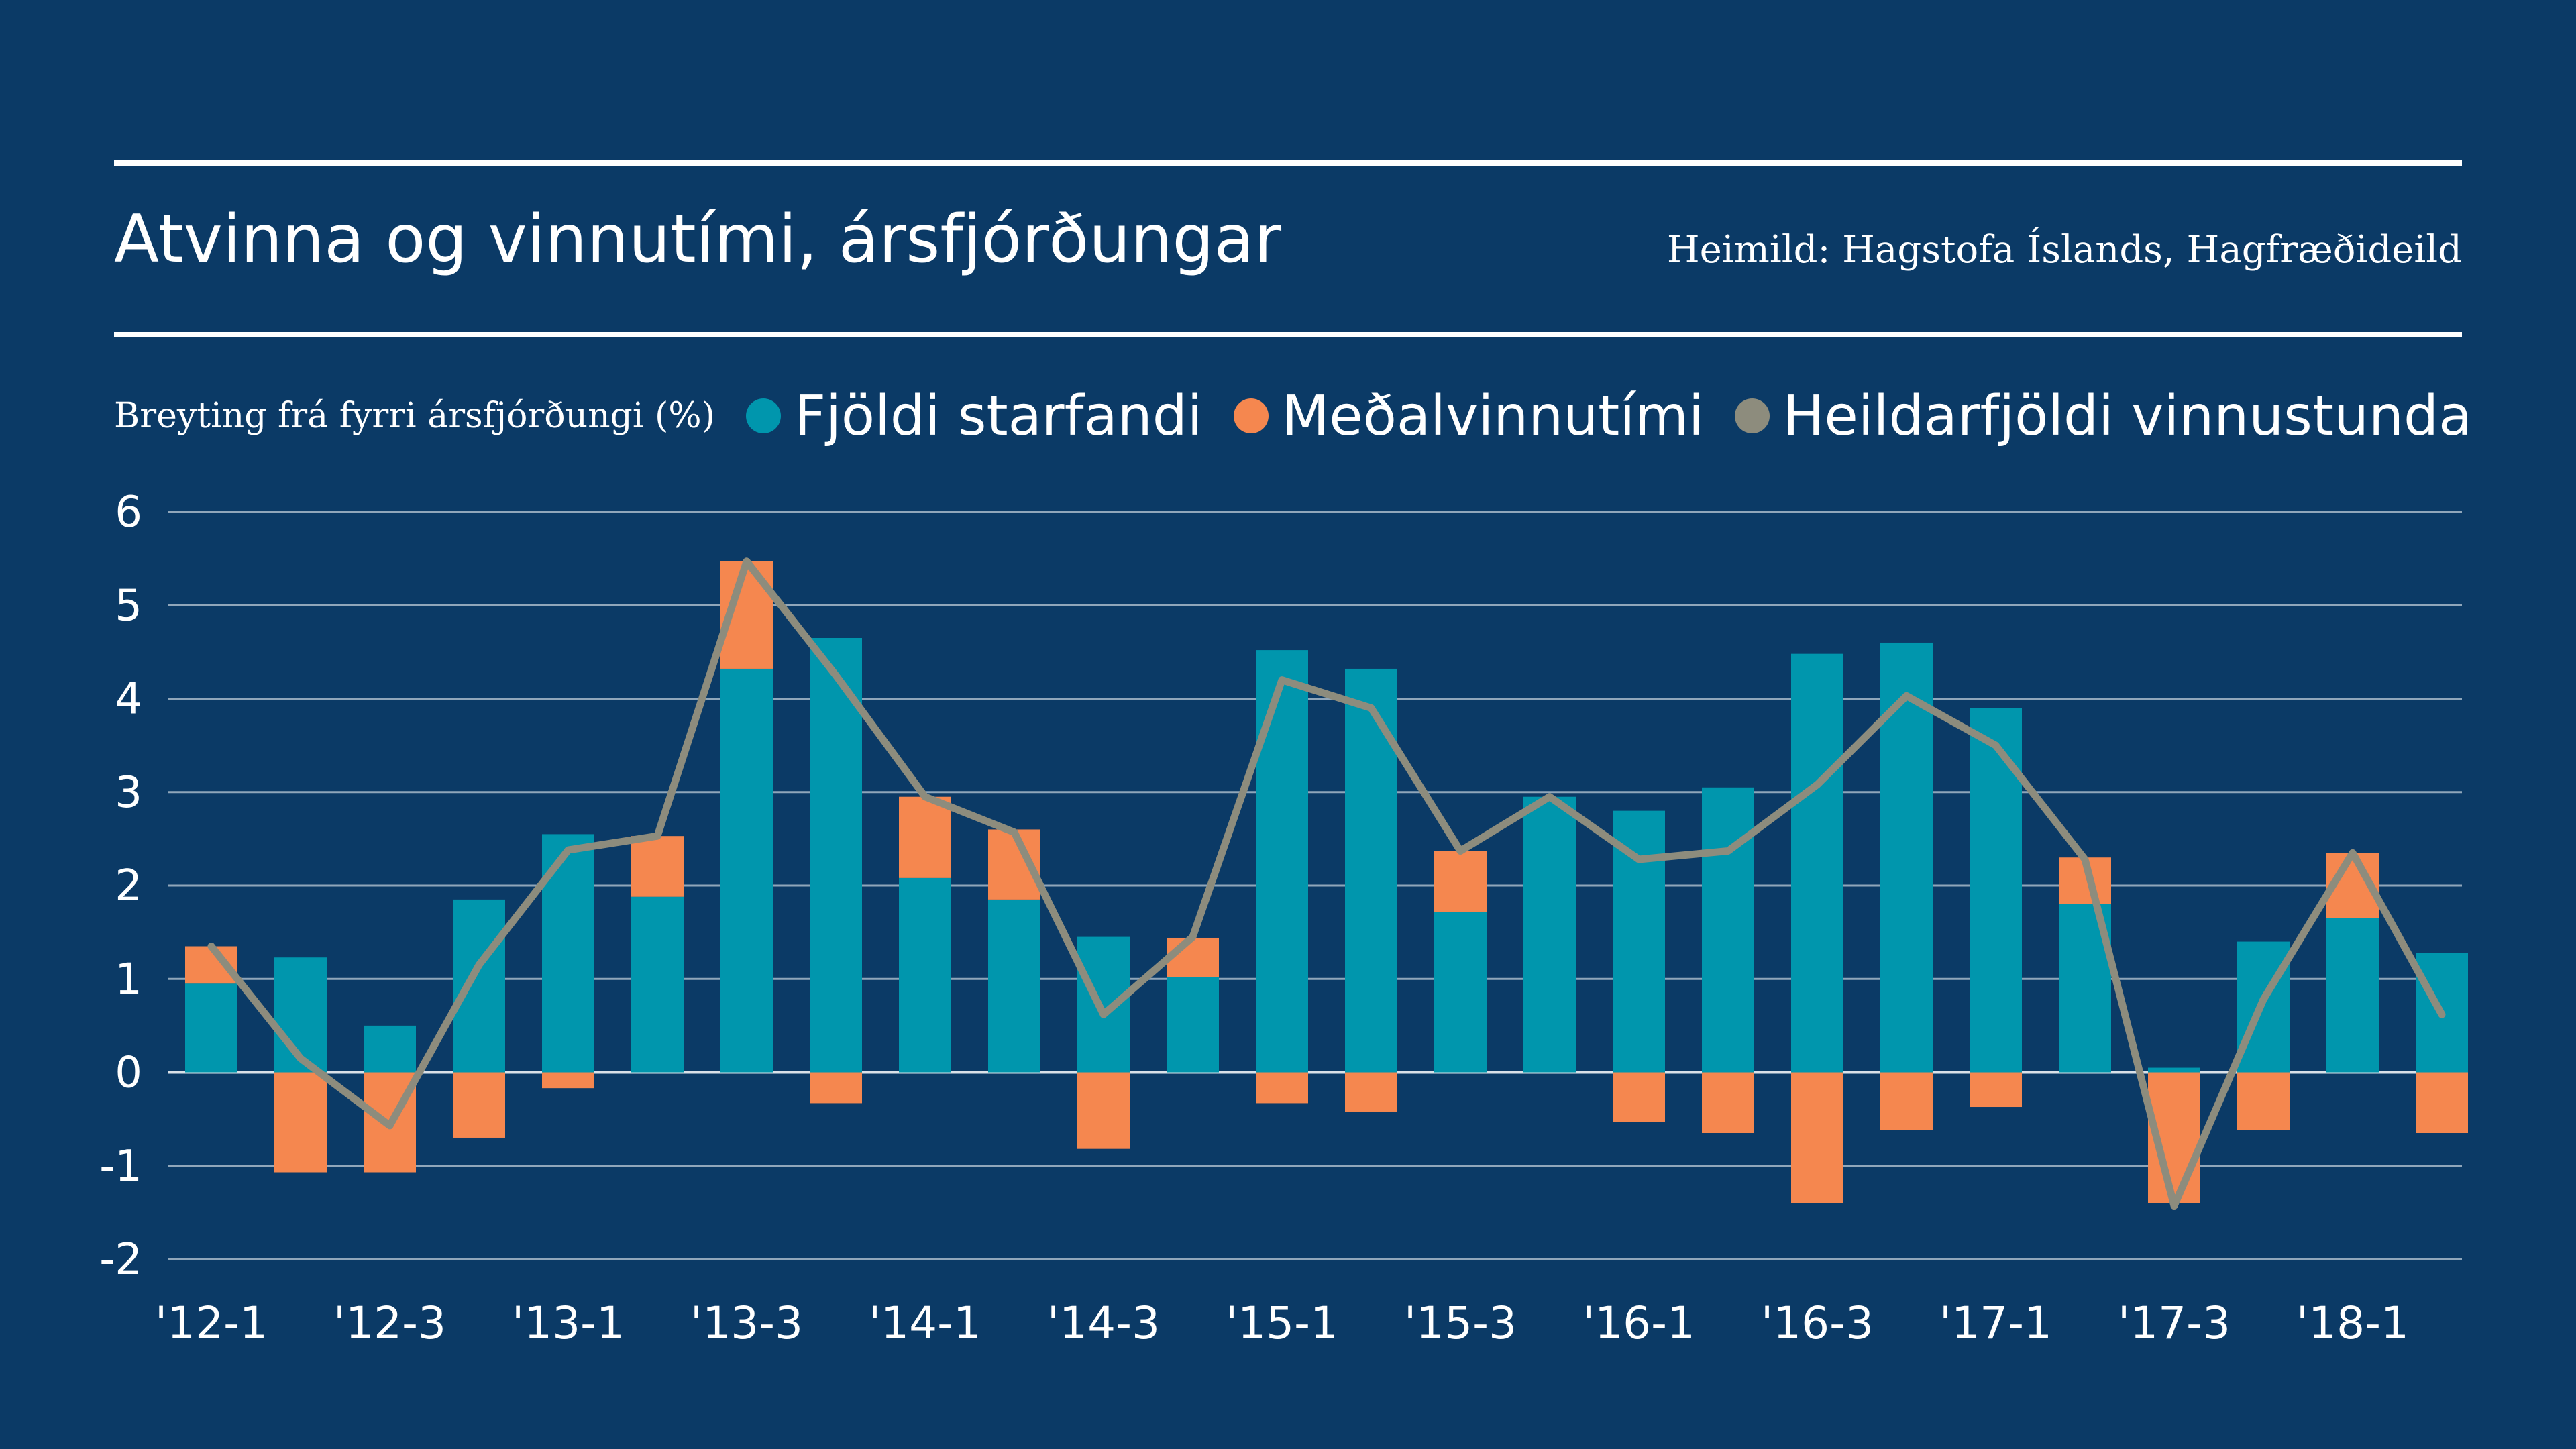  I want to click on legend-item-avg-hours: Meðalvinnutími, so click(1468, 416).